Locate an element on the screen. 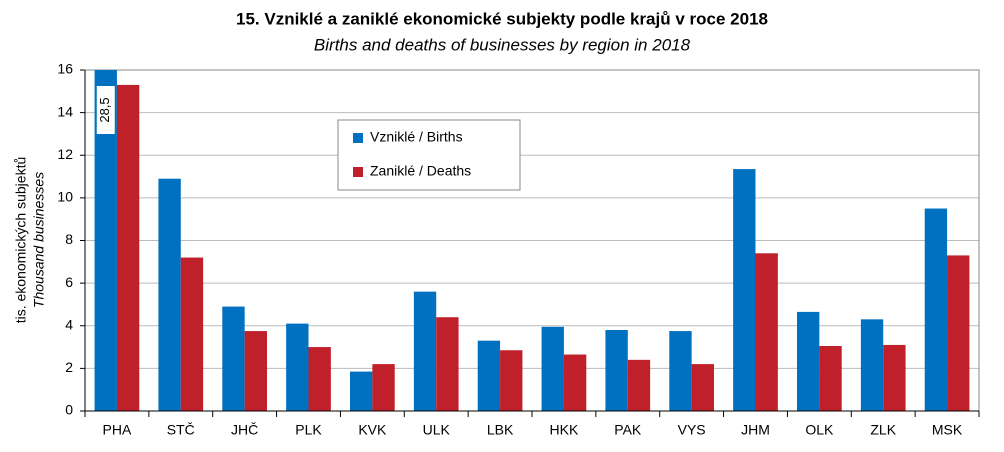  x-tick-label: JHČ is located at coordinates (244, 430).